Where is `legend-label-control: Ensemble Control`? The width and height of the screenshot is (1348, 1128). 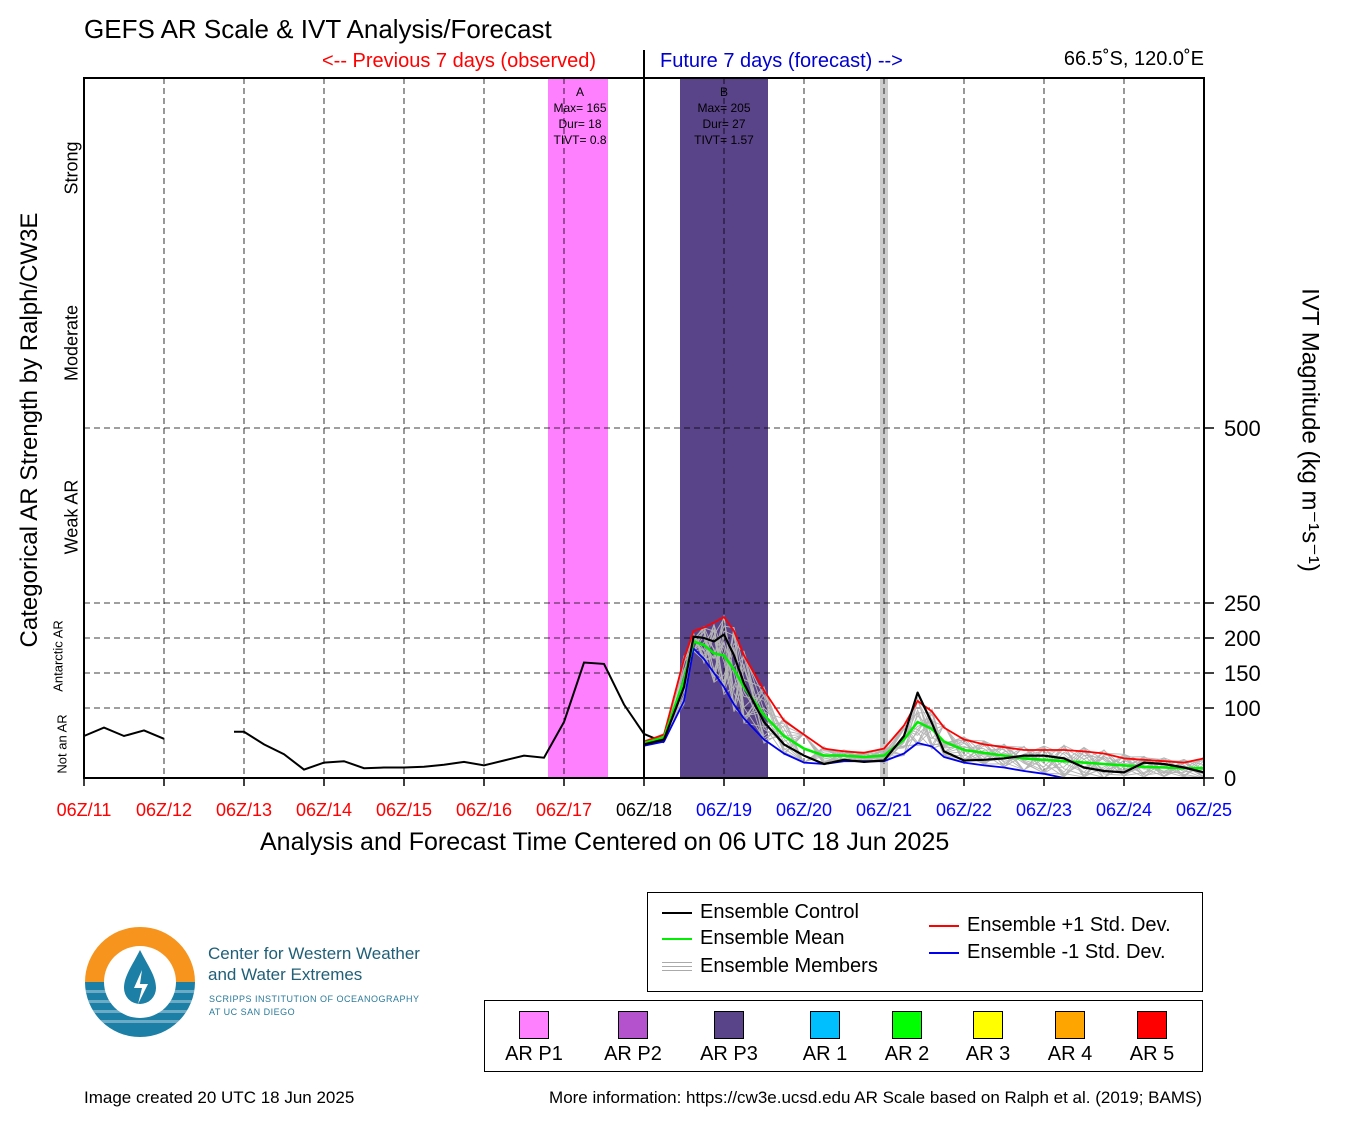 legend-label-control: Ensemble Control is located at coordinates (779, 912).